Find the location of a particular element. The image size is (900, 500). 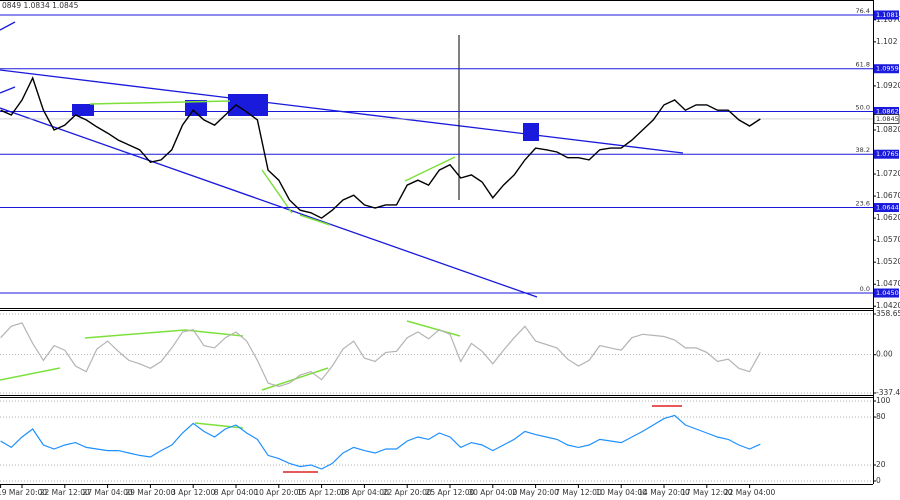

price-box-label: 1.0450 is located at coordinates (887, 293).